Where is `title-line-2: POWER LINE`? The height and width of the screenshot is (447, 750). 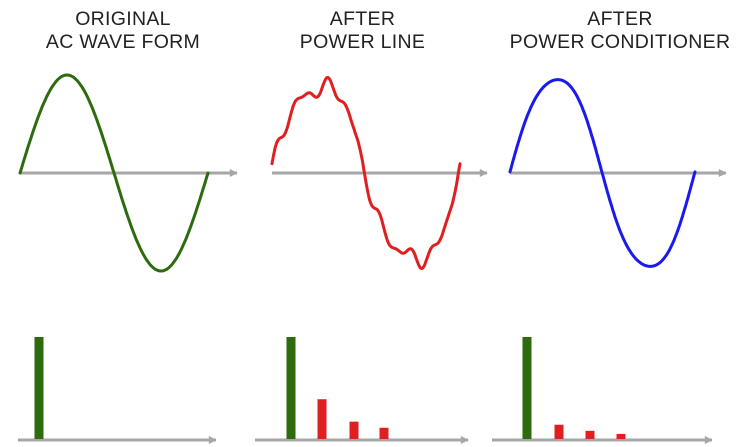 title-line-2: POWER LINE is located at coordinates (362, 42).